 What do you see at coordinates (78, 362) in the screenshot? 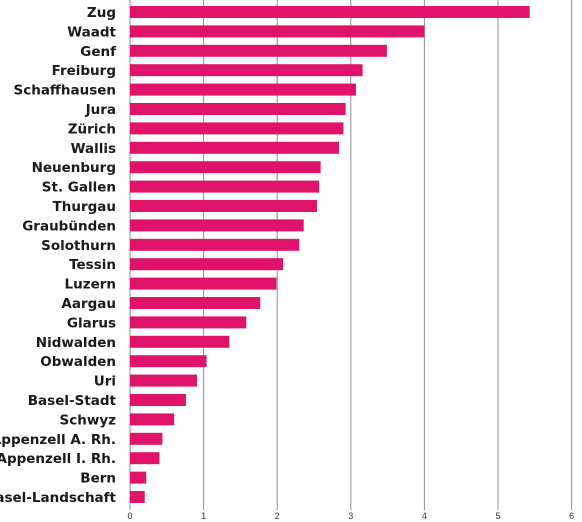
I see `category-label: Obwalden` at bounding box center [78, 362].